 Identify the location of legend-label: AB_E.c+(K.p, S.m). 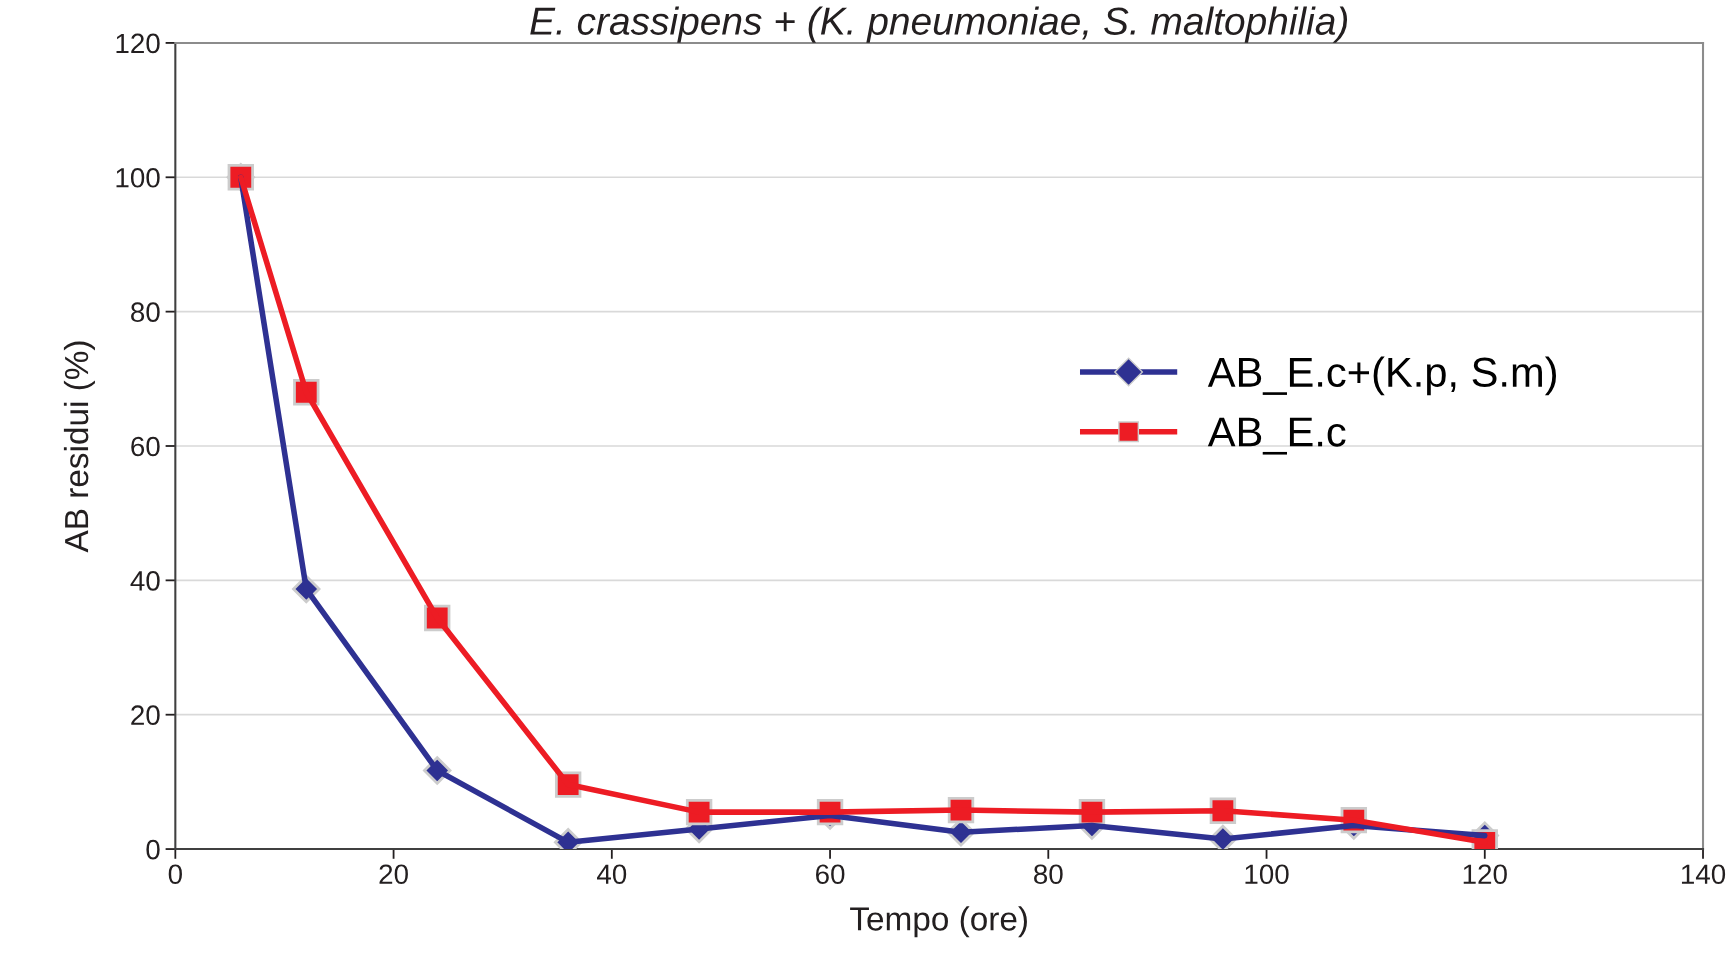
(1381, 376).